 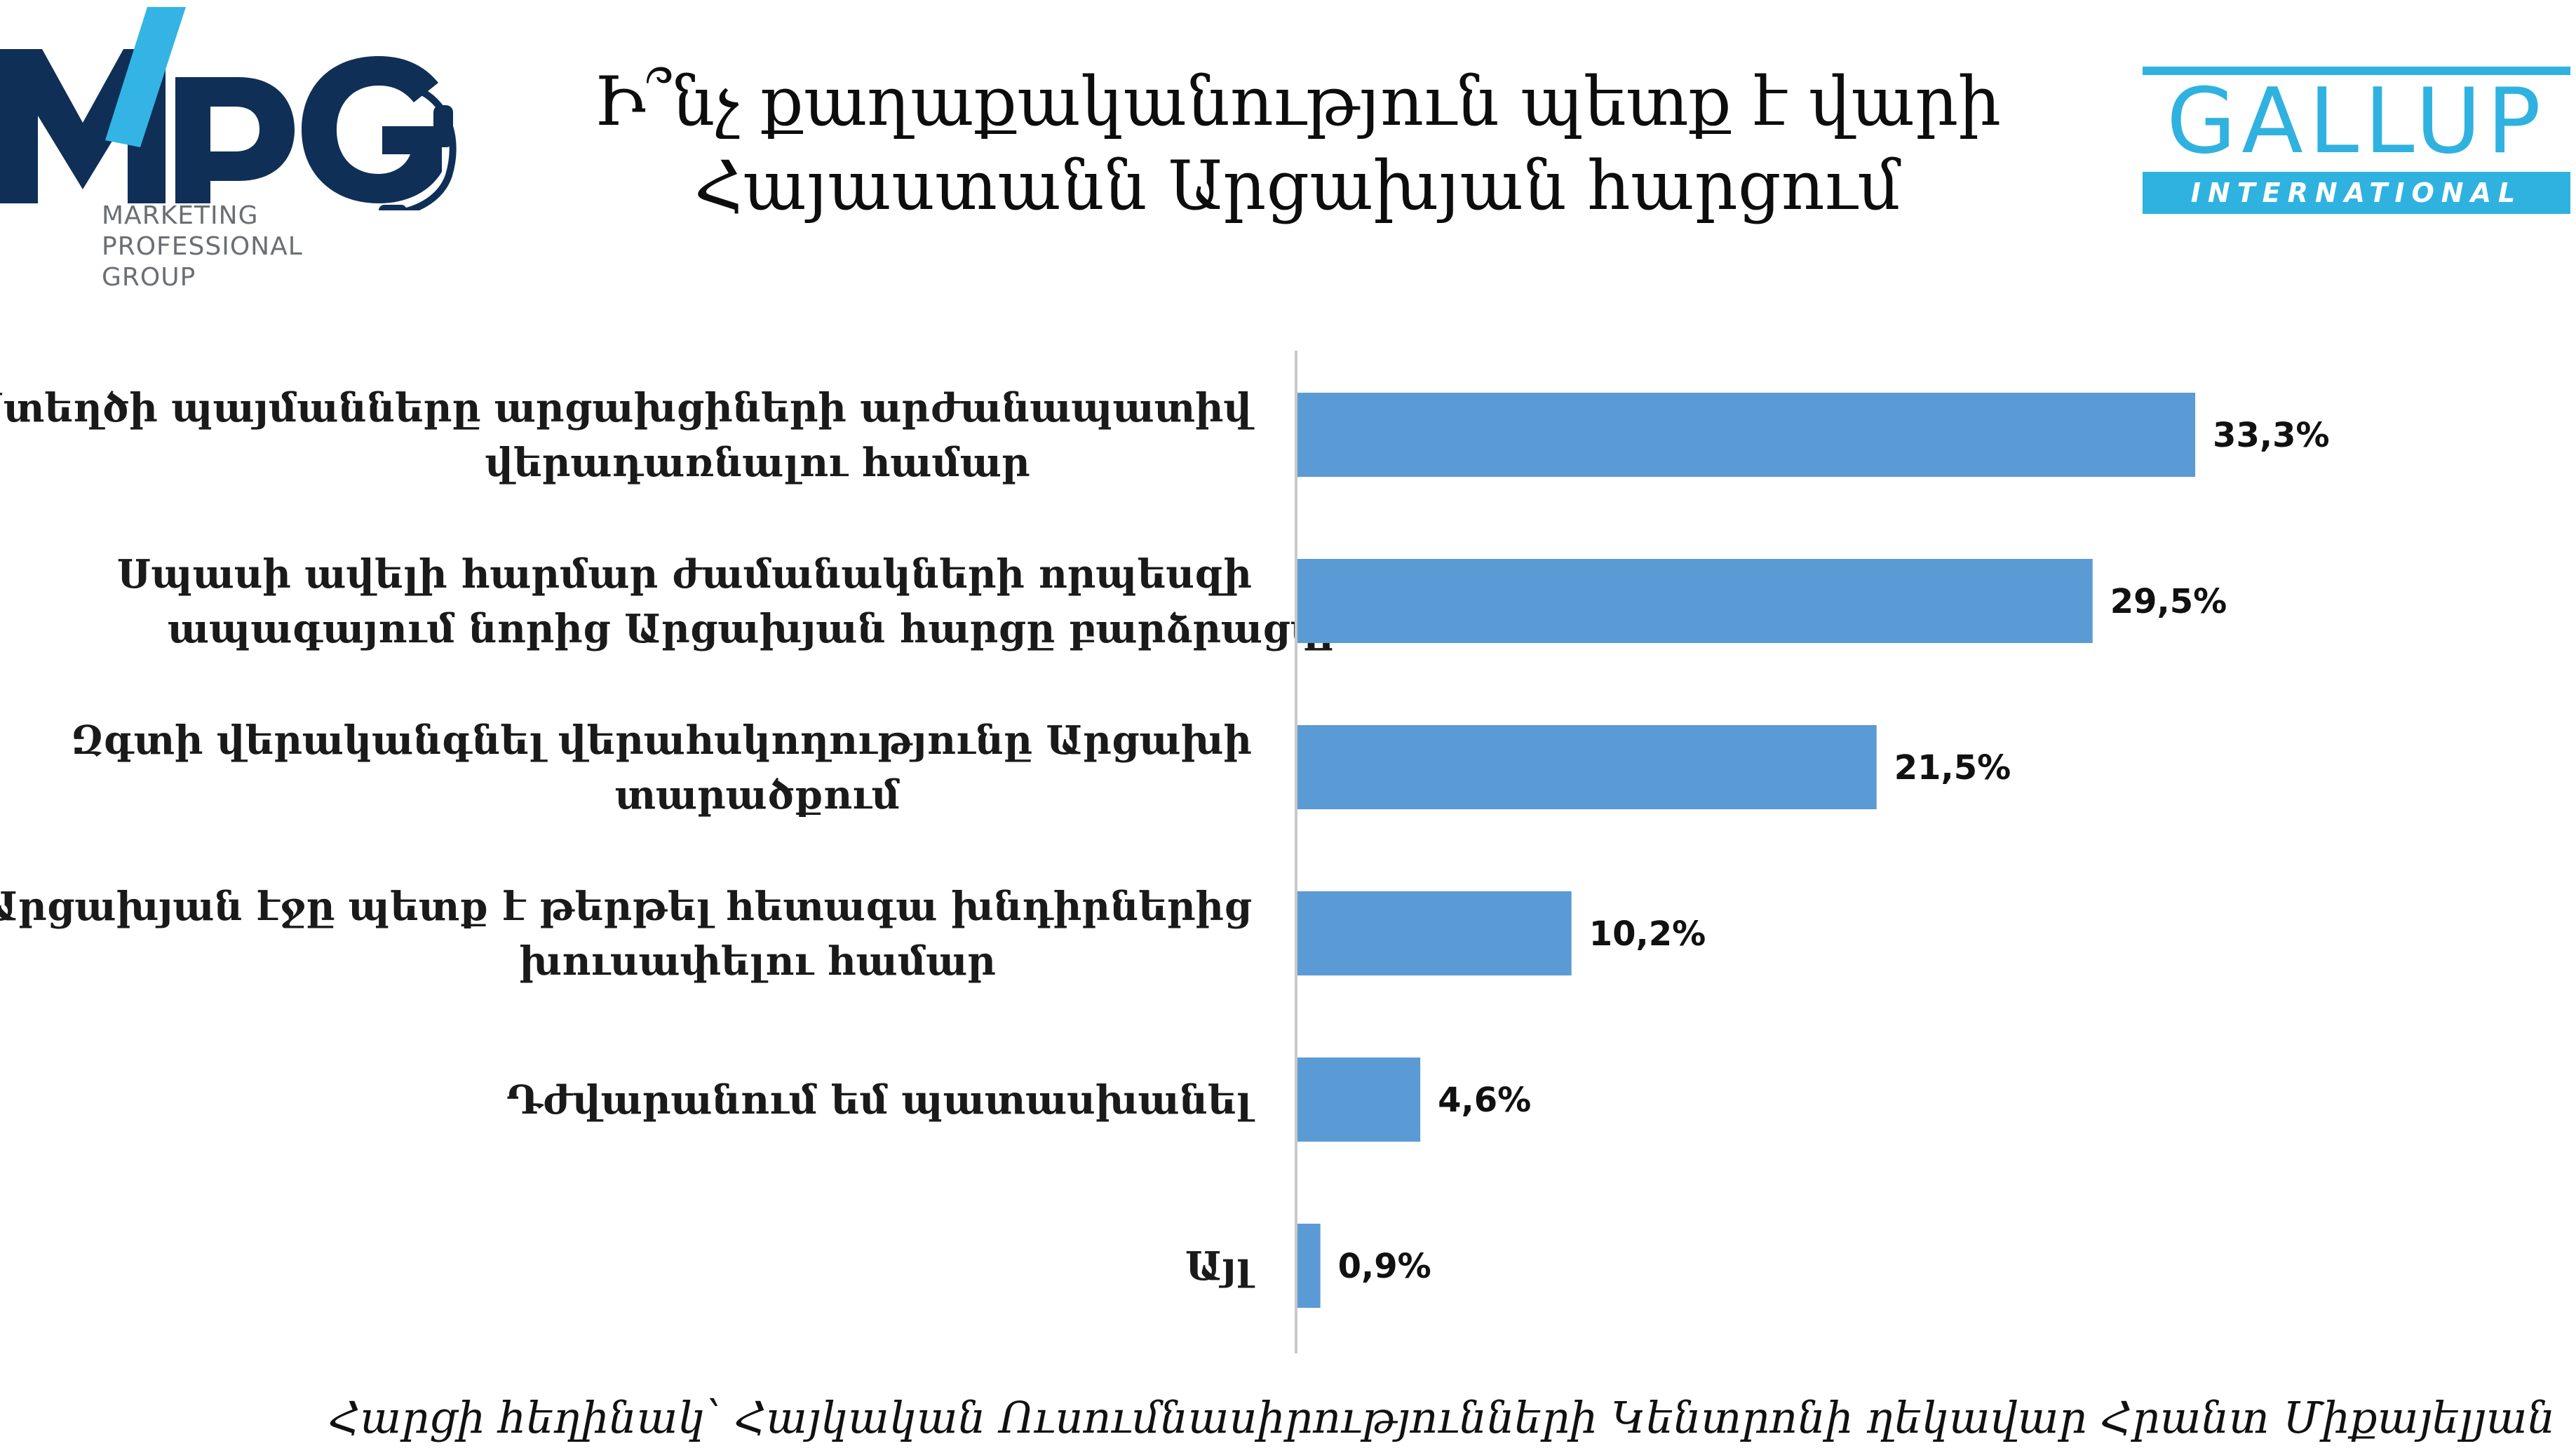 What do you see at coordinates (757, 463) in the screenshot?
I see `category-label-1-line-2: վերադառնալու համար` at bounding box center [757, 463].